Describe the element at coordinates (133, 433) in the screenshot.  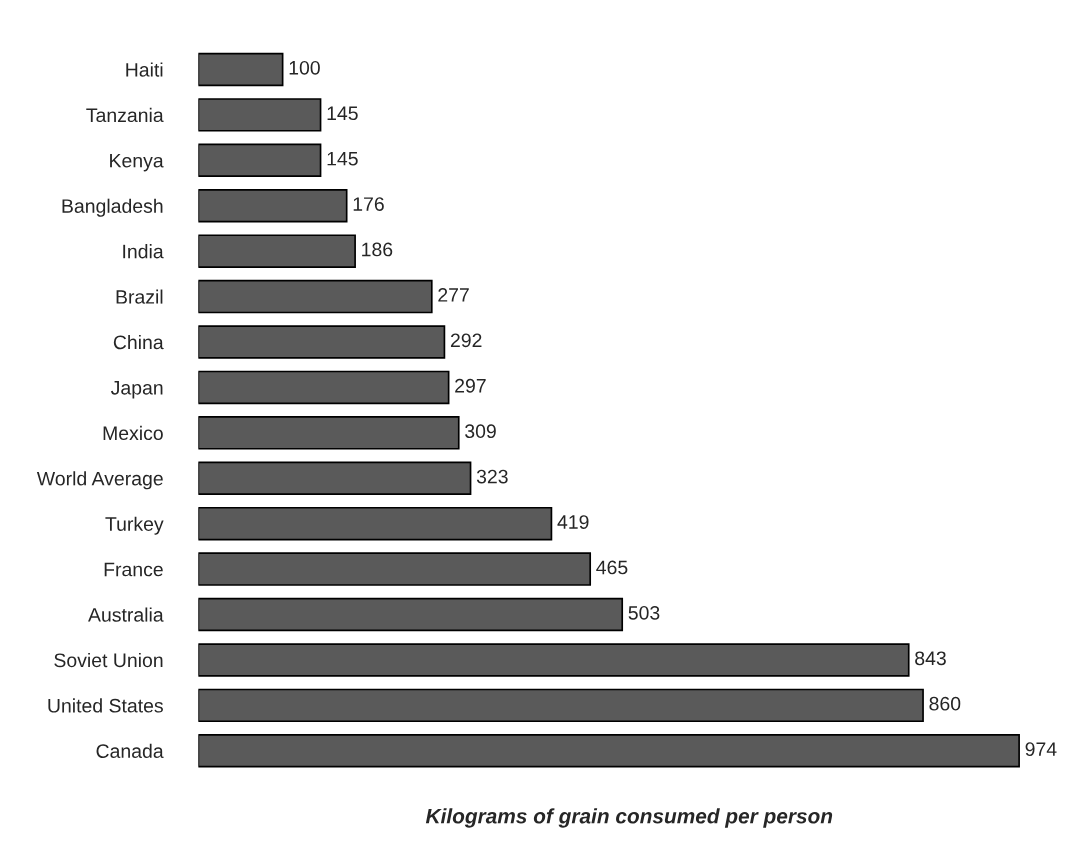
I see `y-tick-label: Mexico` at that location.